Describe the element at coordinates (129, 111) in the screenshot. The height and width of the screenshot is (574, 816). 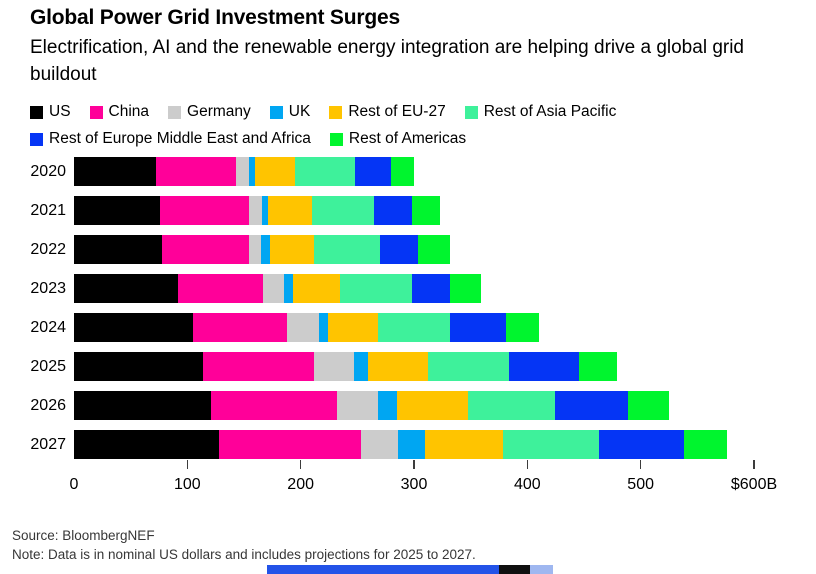
I see `legend-label: China` at that location.